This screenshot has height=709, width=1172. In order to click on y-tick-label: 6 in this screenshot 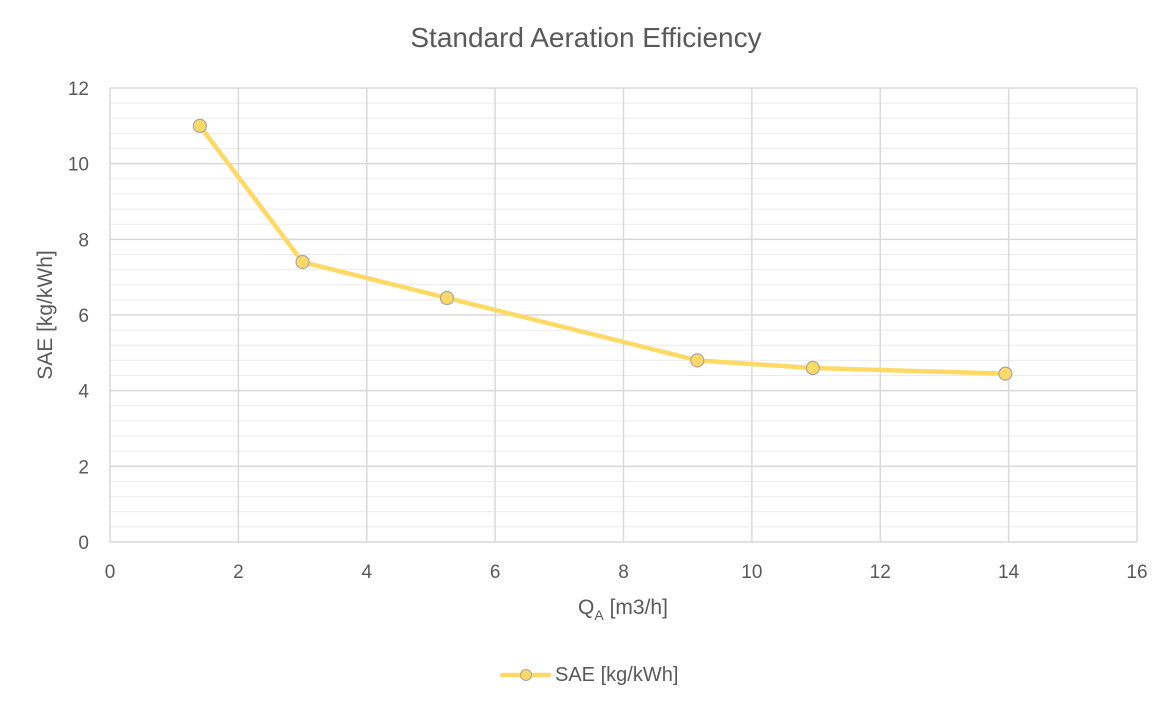, I will do `click(83, 316)`.